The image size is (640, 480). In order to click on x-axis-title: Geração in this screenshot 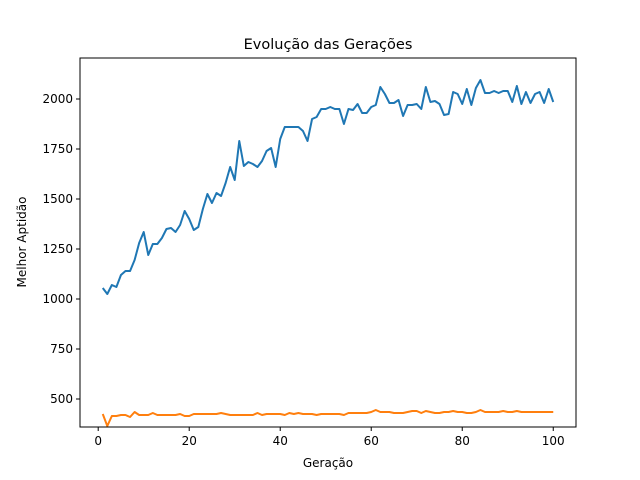, I will do `click(328, 463)`.